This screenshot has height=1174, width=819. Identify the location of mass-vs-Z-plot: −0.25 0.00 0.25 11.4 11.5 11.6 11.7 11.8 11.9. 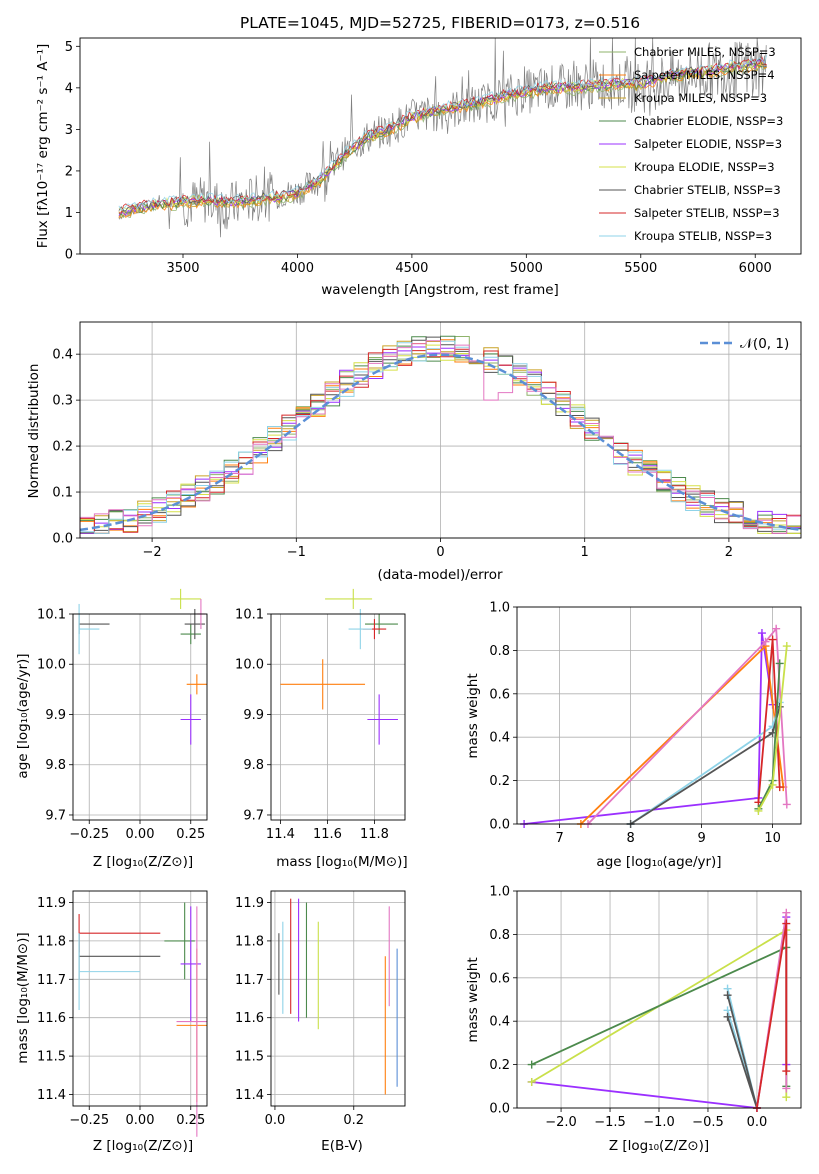
(122, 1013).